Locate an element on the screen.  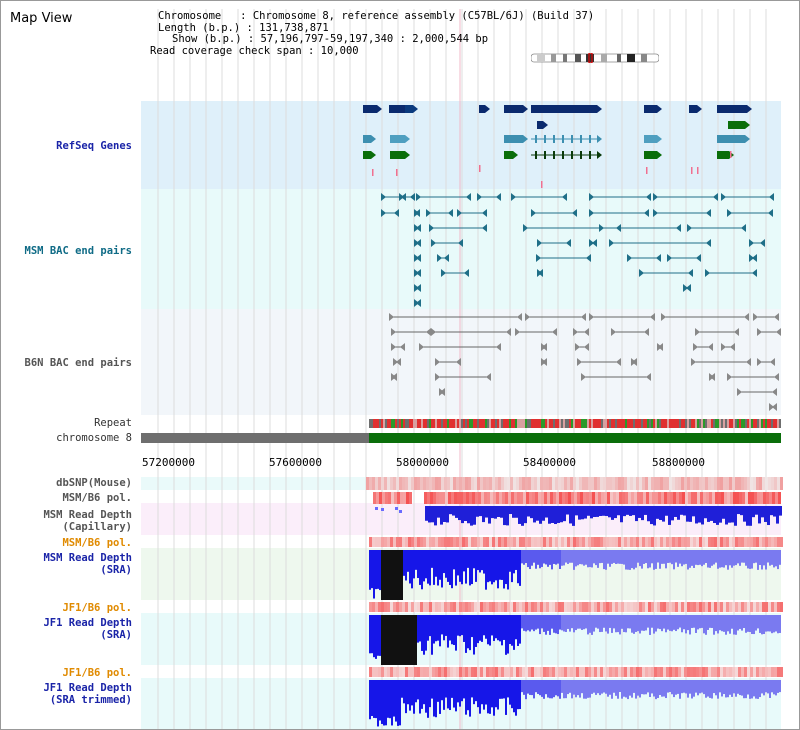
track-label-msm-bac-end-pairs: MSM BAC end pairs is located at coordinates (78, 251).